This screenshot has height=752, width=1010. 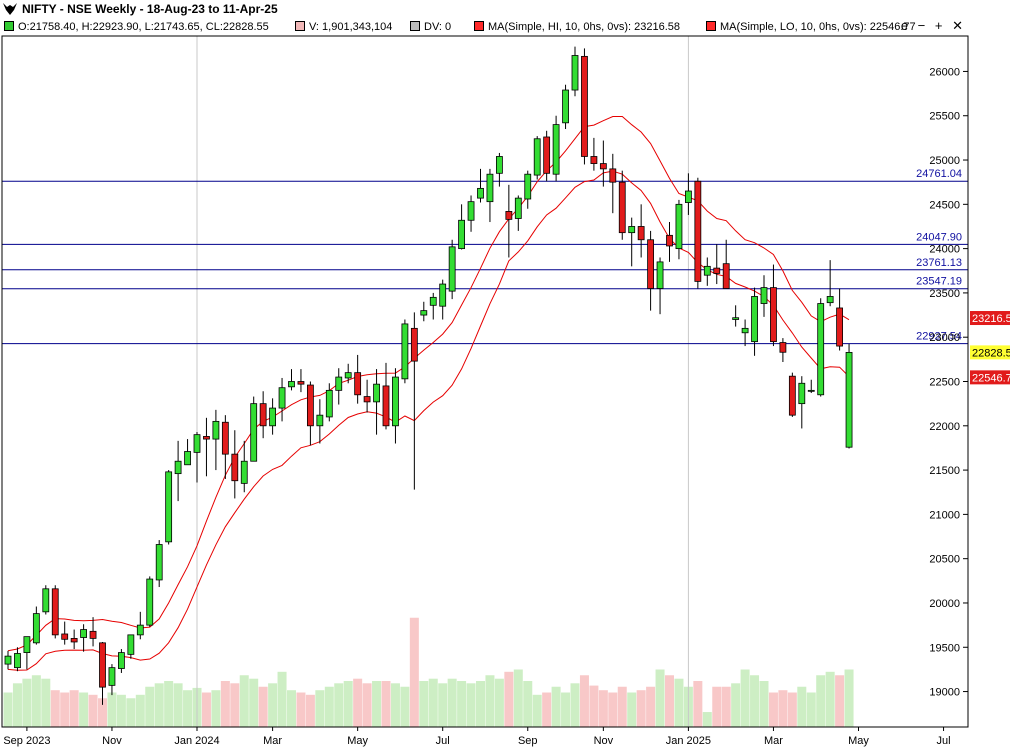 What do you see at coordinates (343, 27) in the screenshot?
I see `legend-volume: V: 1,901,343,104` at bounding box center [343, 27].